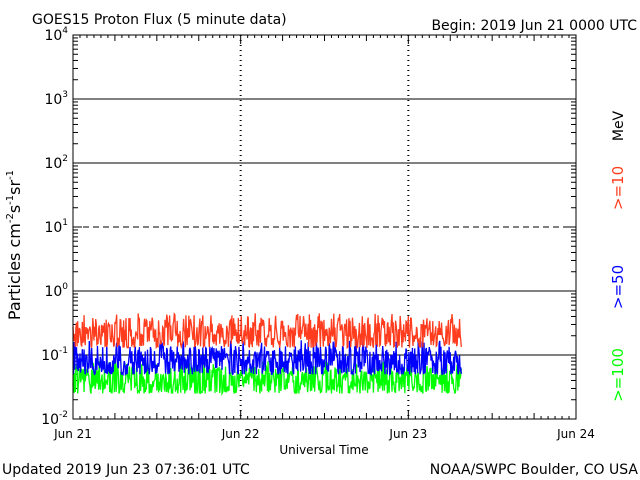  What do you see at coordinates (240, 434) in the screenshot?
I see `x-tick-label: Jun 22` at bounding box center [240, 434].